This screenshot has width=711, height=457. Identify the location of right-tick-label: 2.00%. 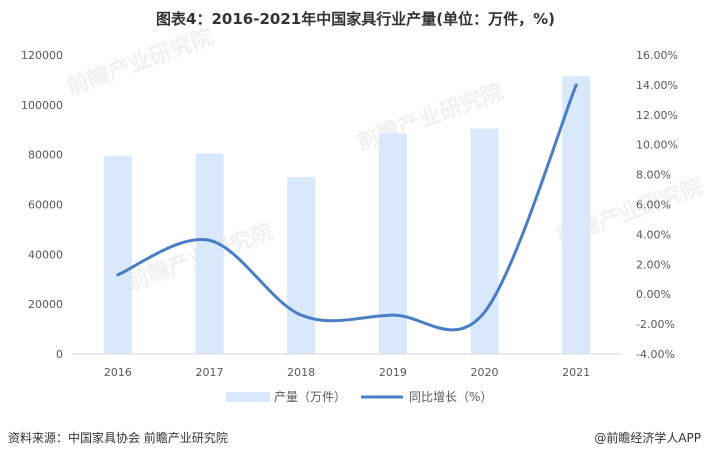
(653, 264).